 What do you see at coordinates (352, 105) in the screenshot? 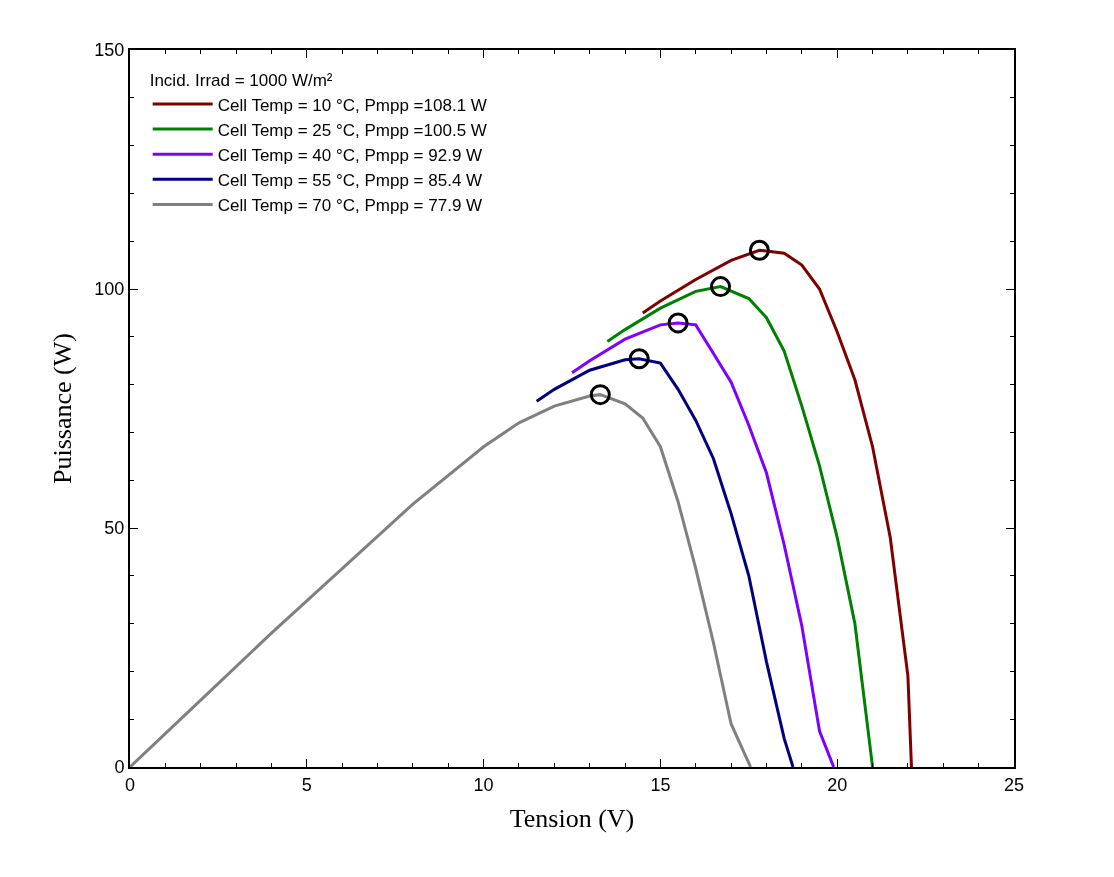
I see `legend-label: Cell Temp = 10 °C, Pmpp =108.1 W` at bounding box center [352, 105].